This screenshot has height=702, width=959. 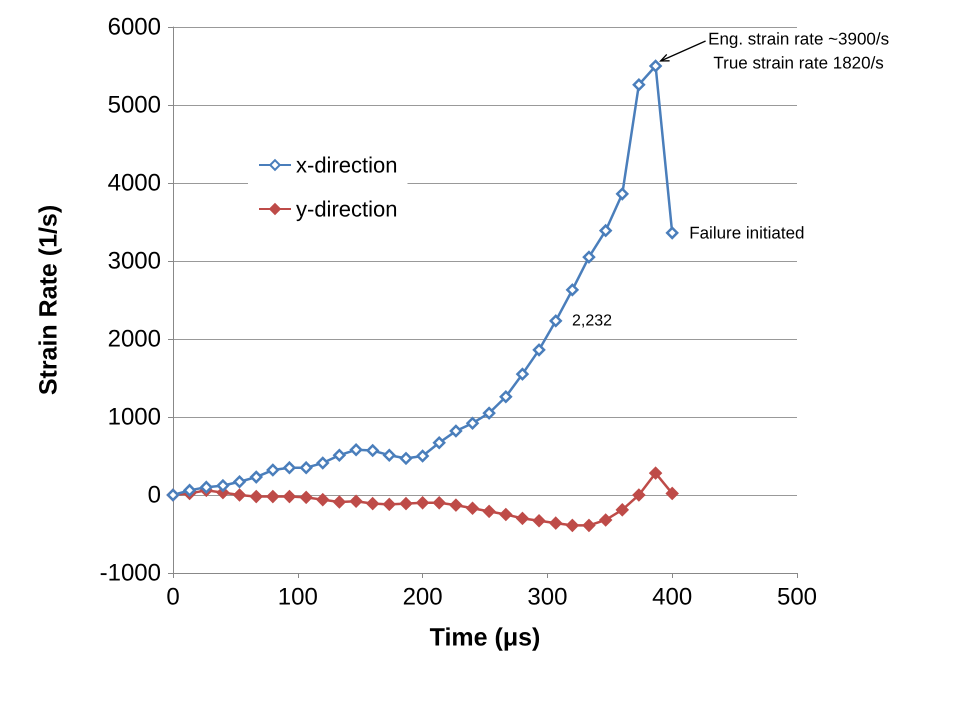 What do you see at coordinates (154, 495) in the screenshot?
I see `y-tick-label: 0` at bounding box center [154, 495].